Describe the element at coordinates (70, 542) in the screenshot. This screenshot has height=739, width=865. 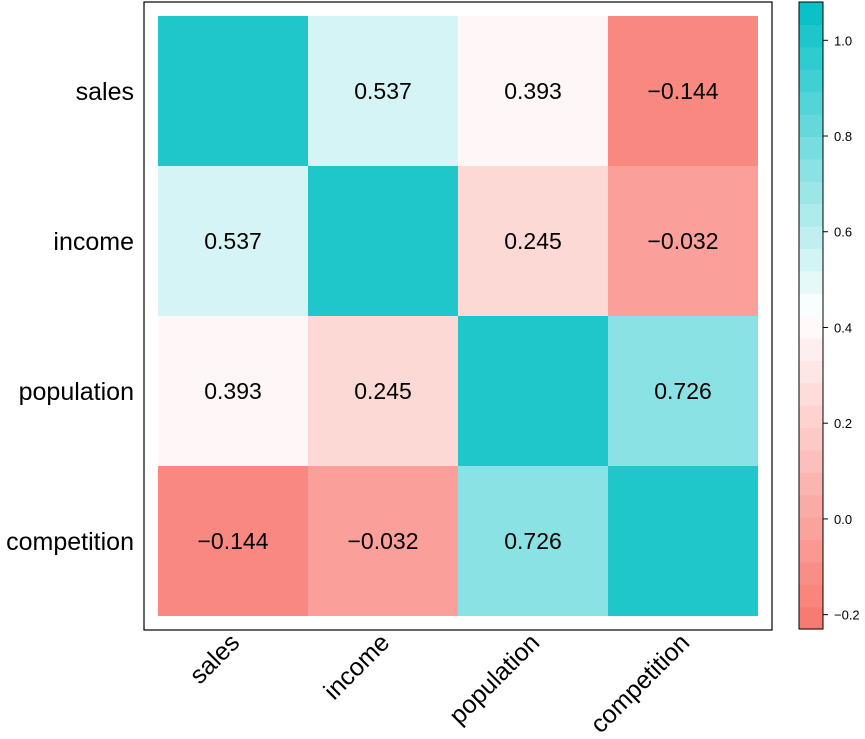
I see `row-label: competition` at that location.